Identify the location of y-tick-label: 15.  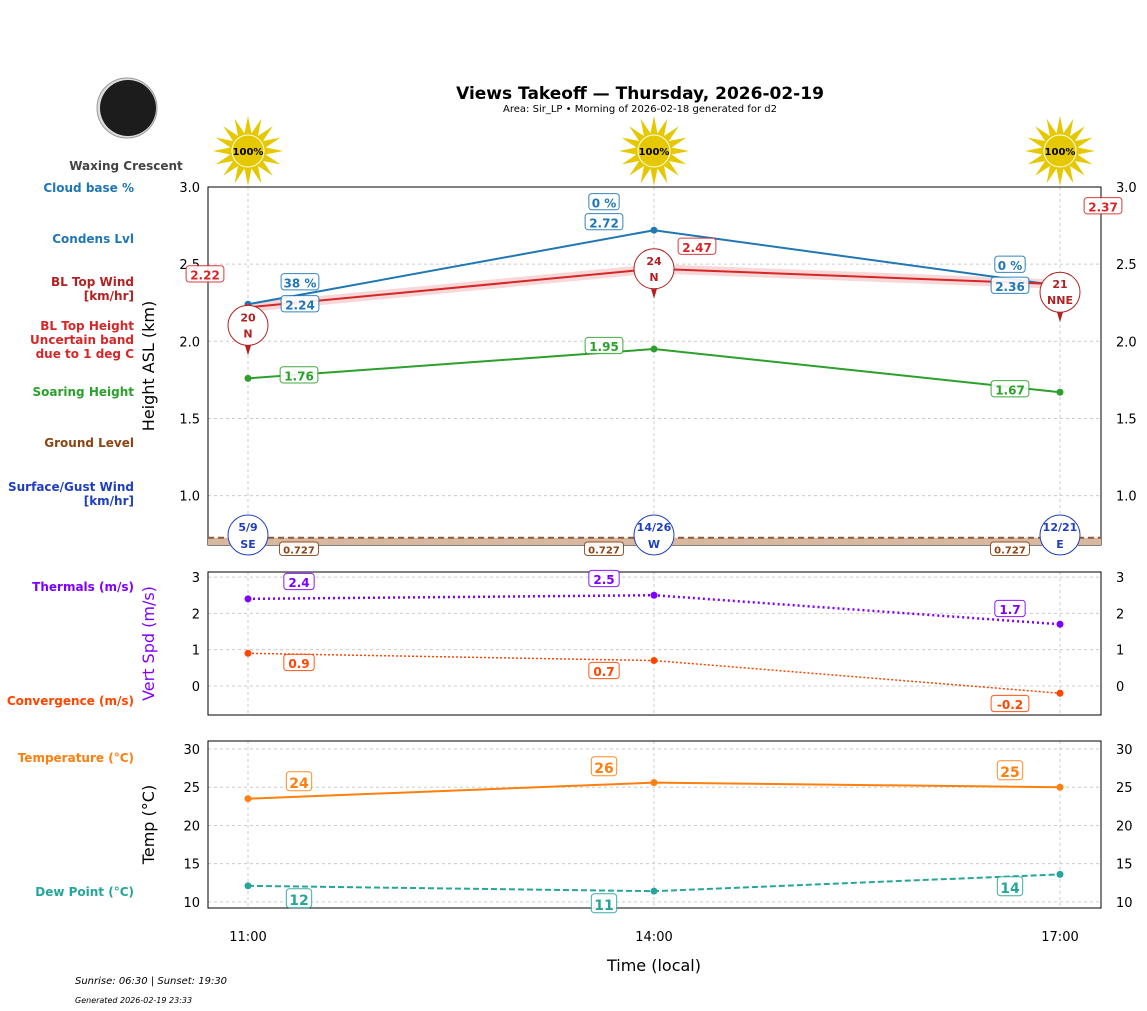
(191, 865).